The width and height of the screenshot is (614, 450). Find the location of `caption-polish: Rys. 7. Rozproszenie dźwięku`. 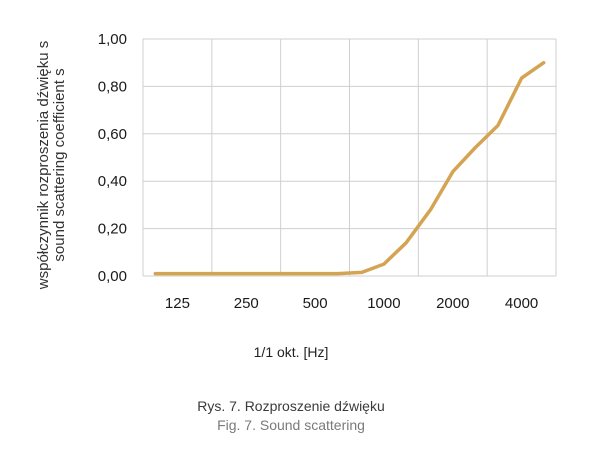

caption-polish: Rys. 7. Rozproszenie dźwięku is located at coordinates (291, 406).